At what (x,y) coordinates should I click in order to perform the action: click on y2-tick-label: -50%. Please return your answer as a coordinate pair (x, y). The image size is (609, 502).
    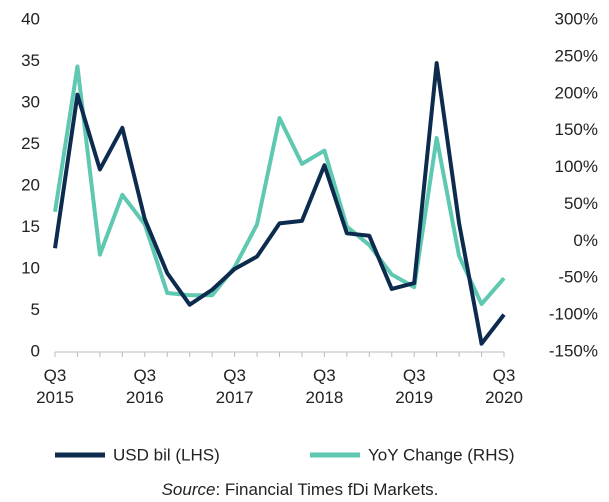
    Looking at the image, I should click on (578, 277).